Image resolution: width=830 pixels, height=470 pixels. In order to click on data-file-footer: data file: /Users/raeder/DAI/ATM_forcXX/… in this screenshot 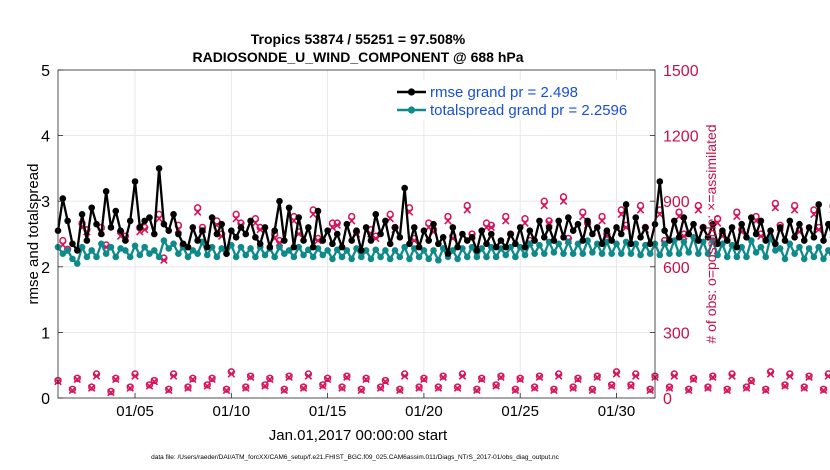, I will do `click(355, 457)`.